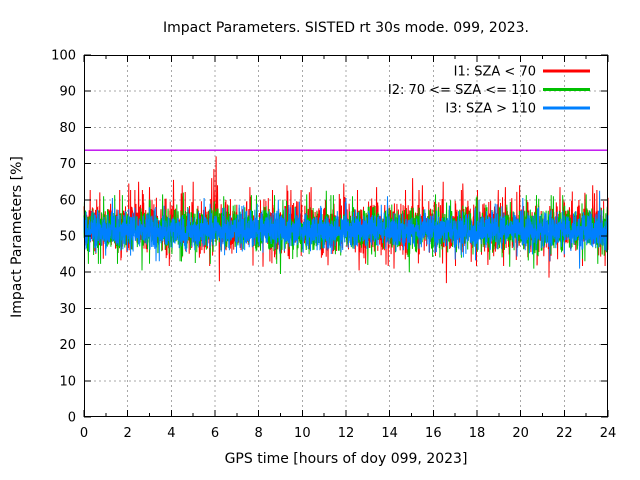 The image size is (640, 480). Describe the element at coordinates (63, 56) in the screenshot. I see `y-tick-label: 100` at that location.